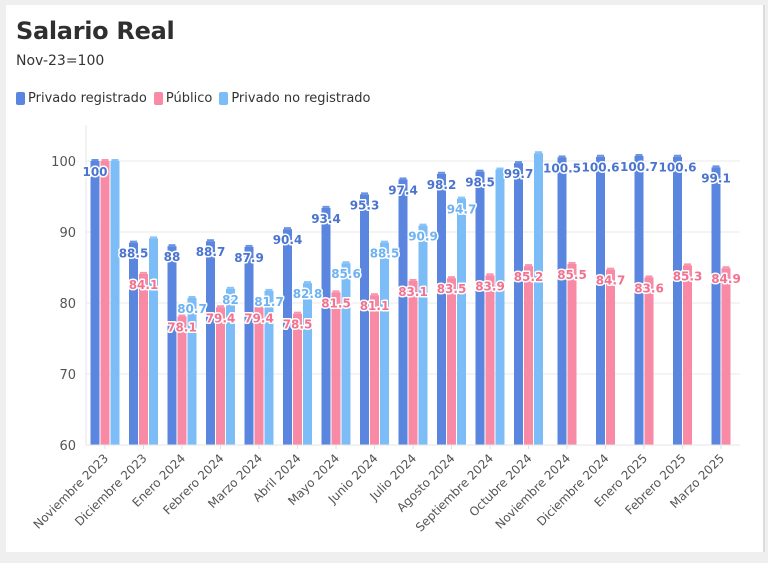 The height and width of the screenshot is (563, 768). What do you see at coordinates (462, 210) in the screenshot?
I see `data-label: 94.7` at bounding box center [462, 210].